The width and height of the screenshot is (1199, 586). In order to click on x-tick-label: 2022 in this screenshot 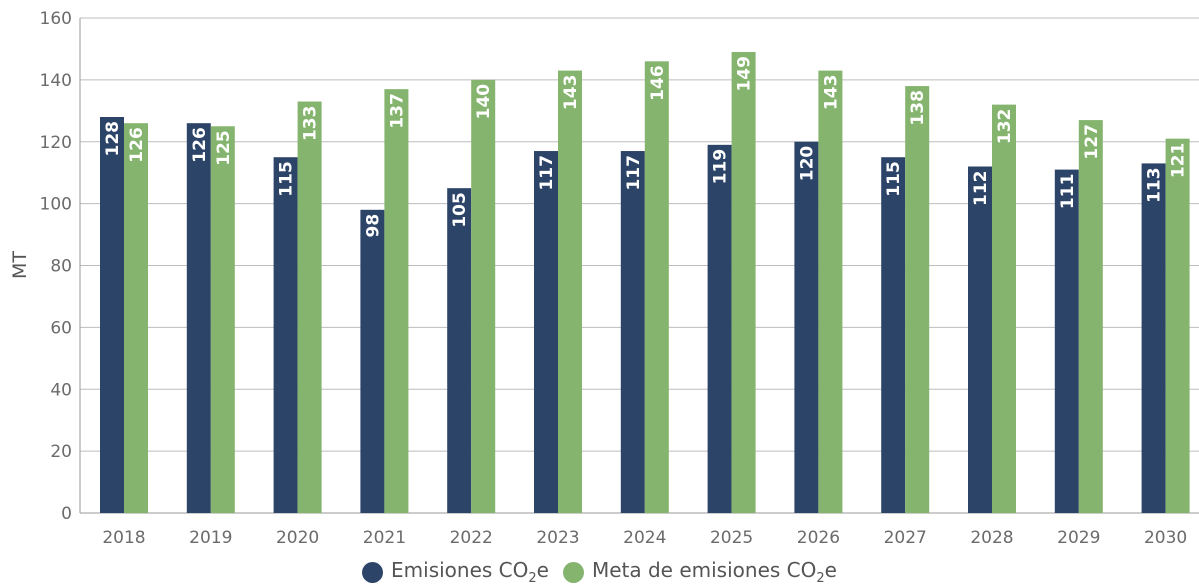, I will do `click(471, 538)`.